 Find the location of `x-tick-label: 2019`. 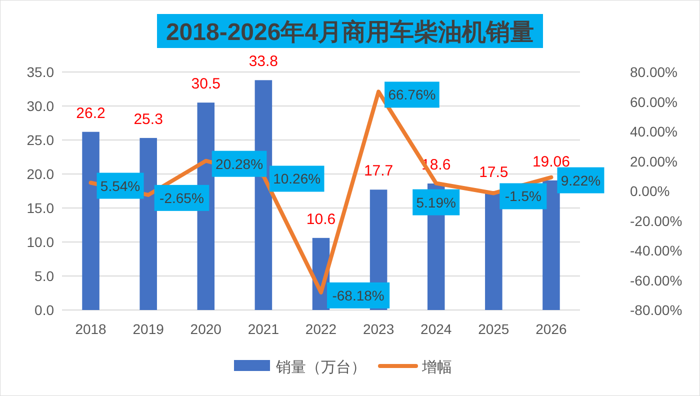

x-tick-label: 2019 is located at coordinates (148, 329).